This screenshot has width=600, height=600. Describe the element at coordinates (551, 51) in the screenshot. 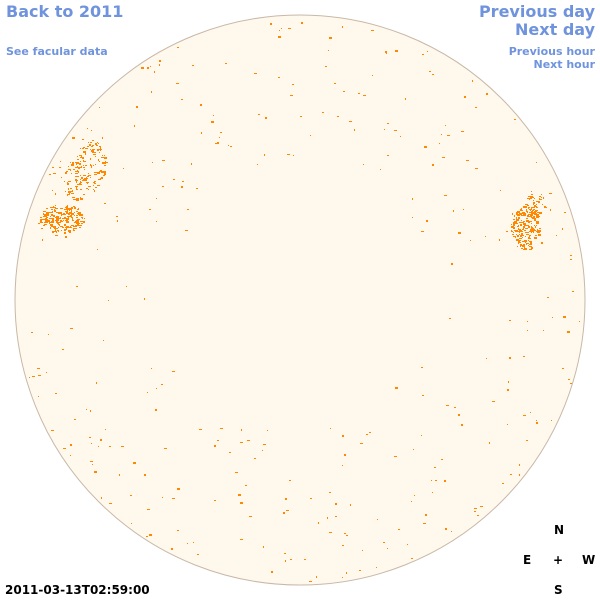

I see `previous-hour-link: Previous hour` at that location.